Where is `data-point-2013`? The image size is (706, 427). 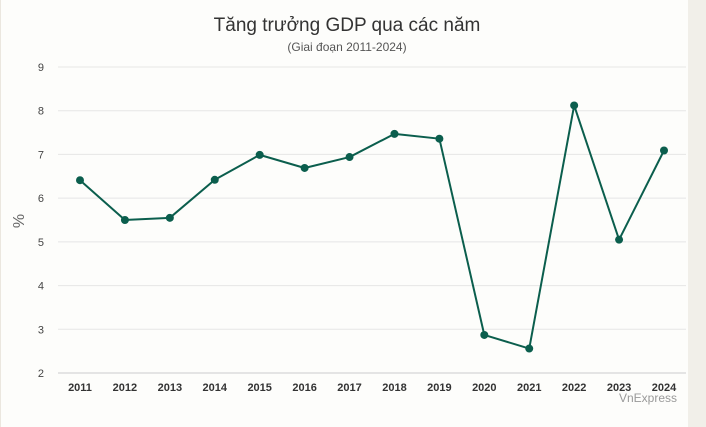 data-point-2013 is located at coordinates (169, 217).